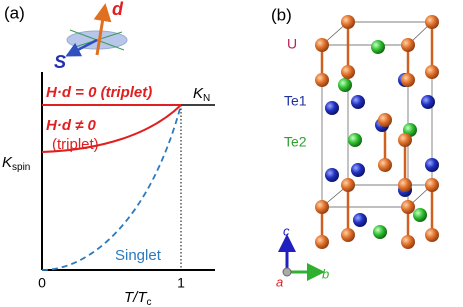  I want to click on x-tick-label: 1, so click(181, 283).